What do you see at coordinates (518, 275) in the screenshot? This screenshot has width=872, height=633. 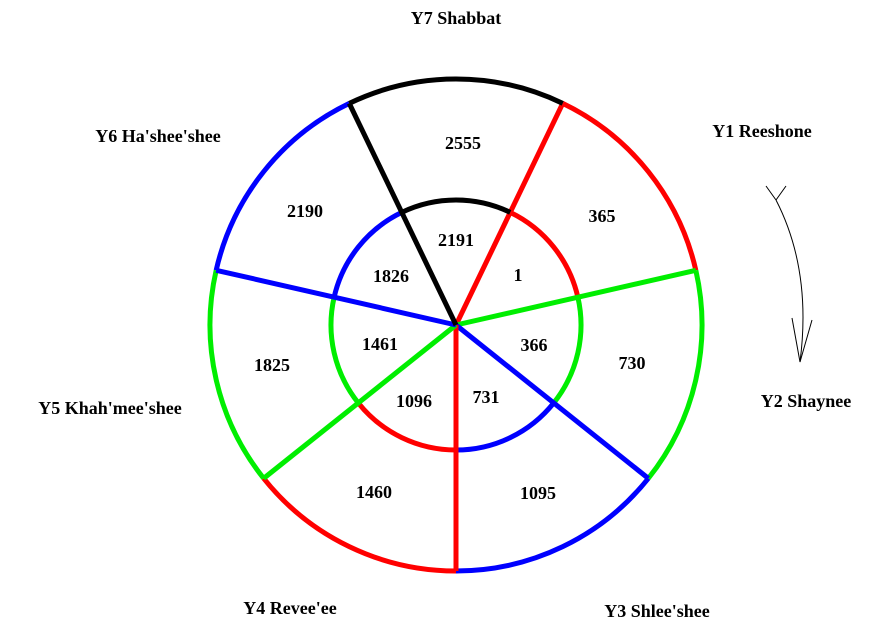 I see `inner-number: 1` at bounding box center [518, 275].